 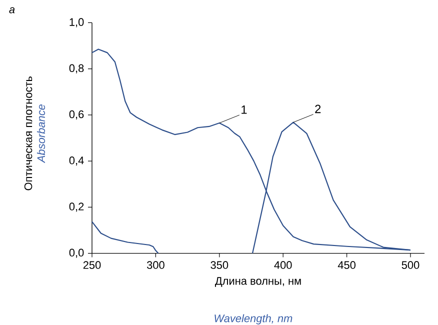 I want to click on text: Wavelength, nm, so click(x=253, y=319).